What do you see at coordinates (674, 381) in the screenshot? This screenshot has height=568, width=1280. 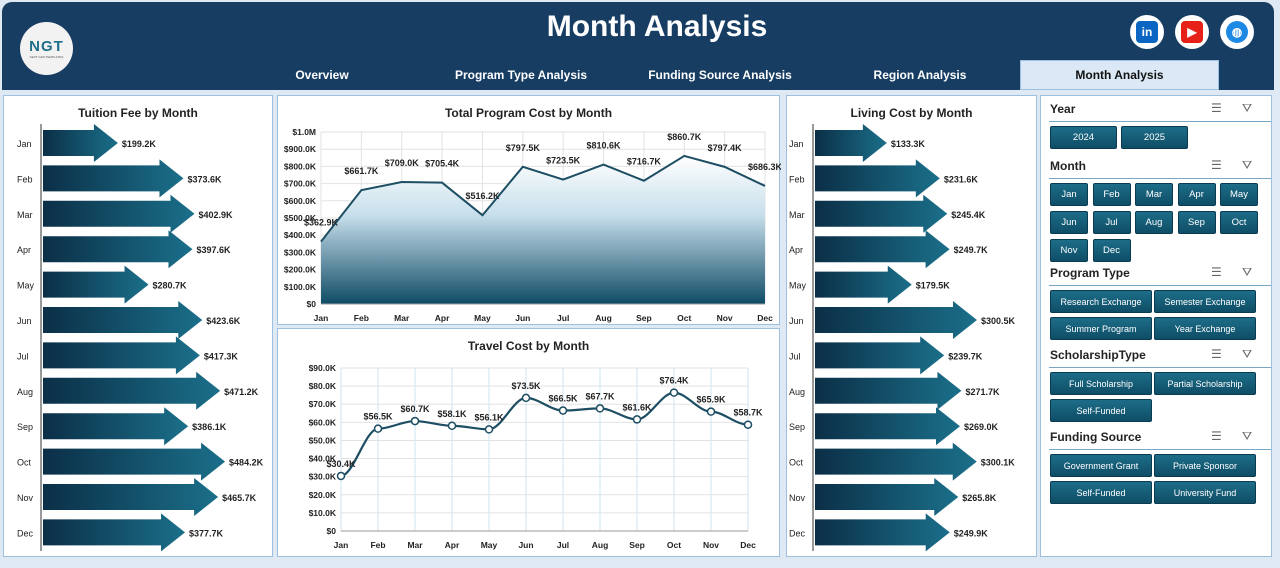 I see `data-label: $76.4K` at bounding box center [674, 381].